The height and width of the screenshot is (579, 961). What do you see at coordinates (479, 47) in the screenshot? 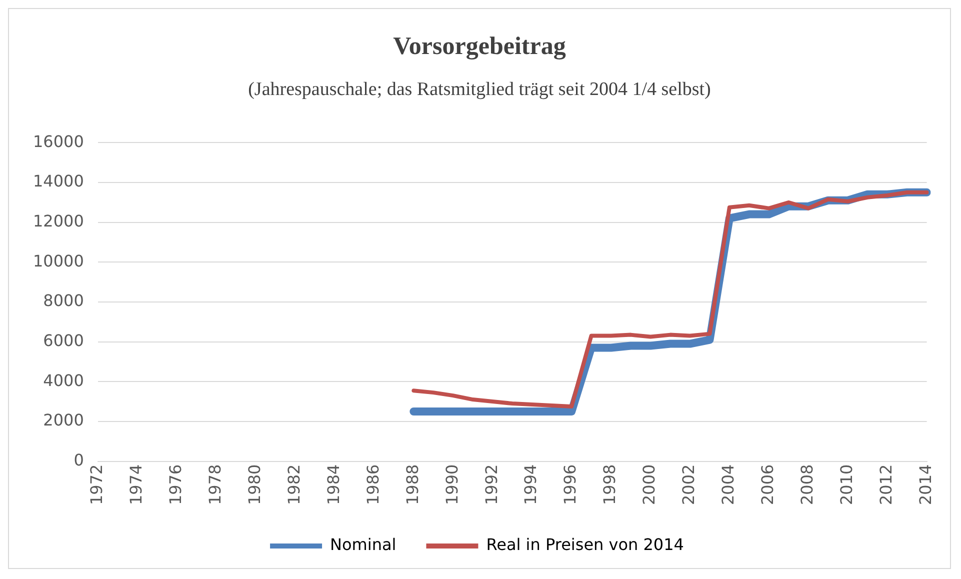
I see `chart-title: Vorsorgebeitrag` at bounding box center [479, 47].